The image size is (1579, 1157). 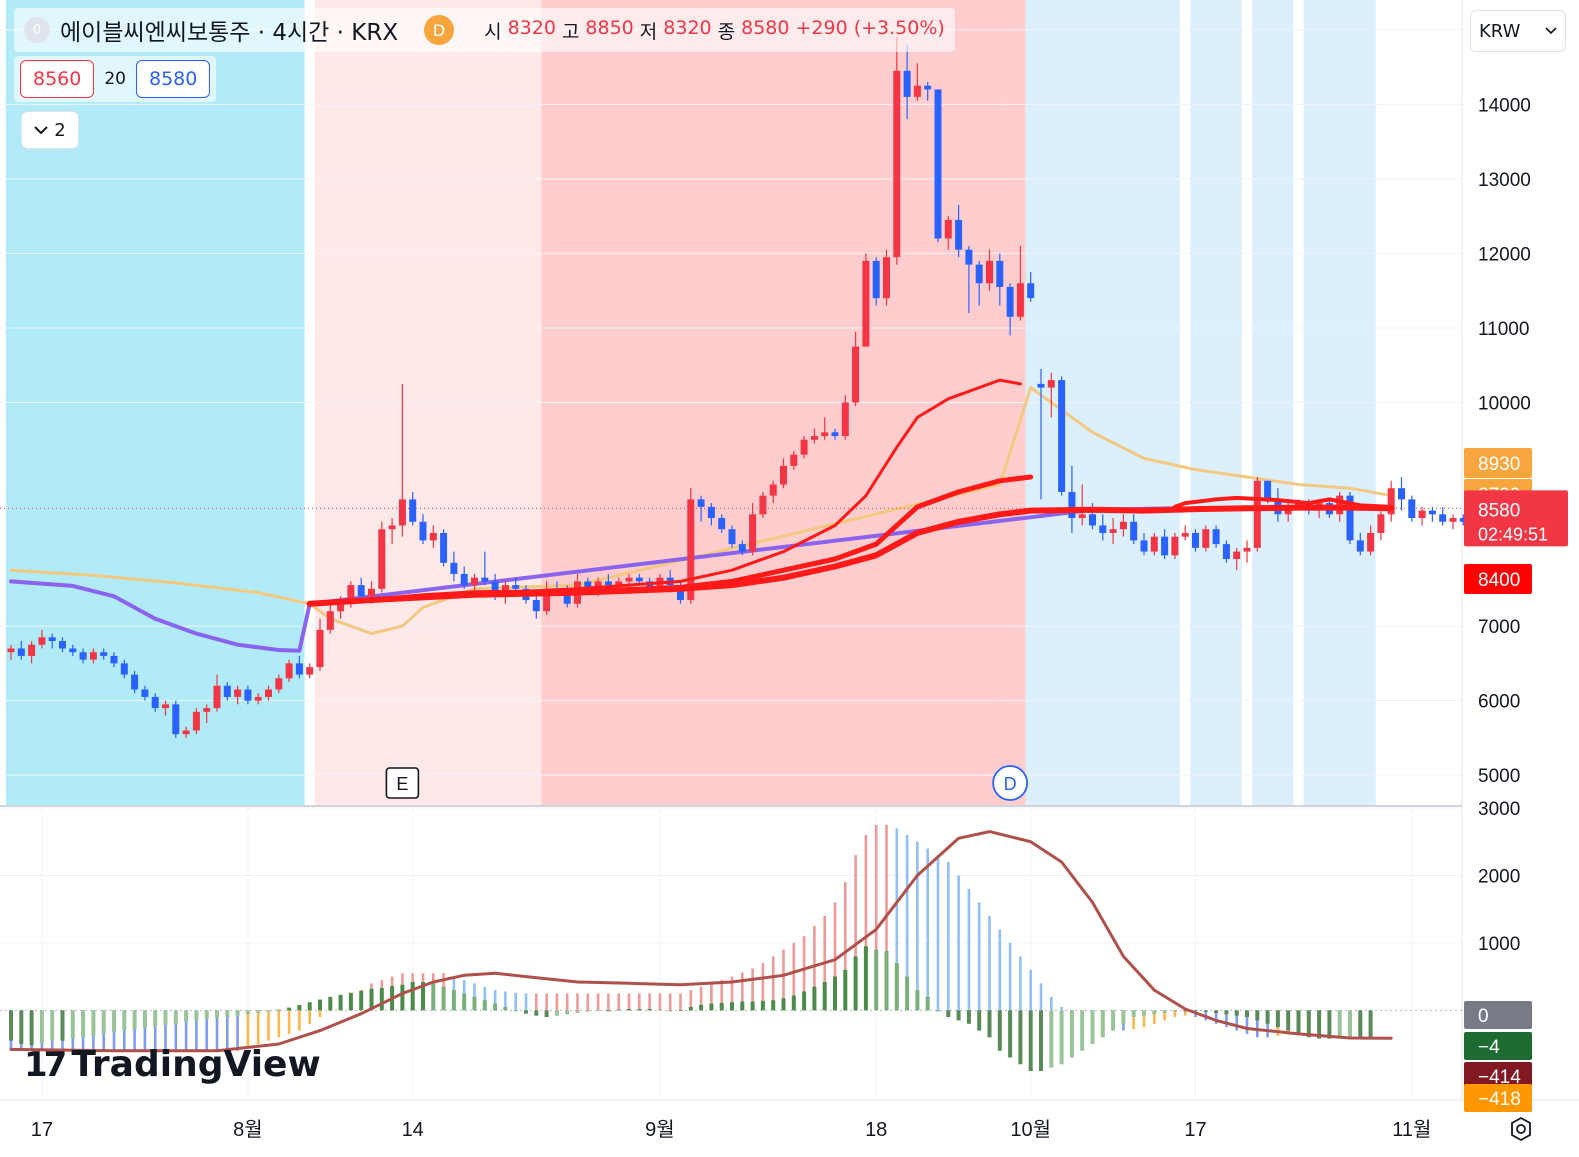 I want to click on macd-tick-label: 2000, so click(x=1499, y=876).